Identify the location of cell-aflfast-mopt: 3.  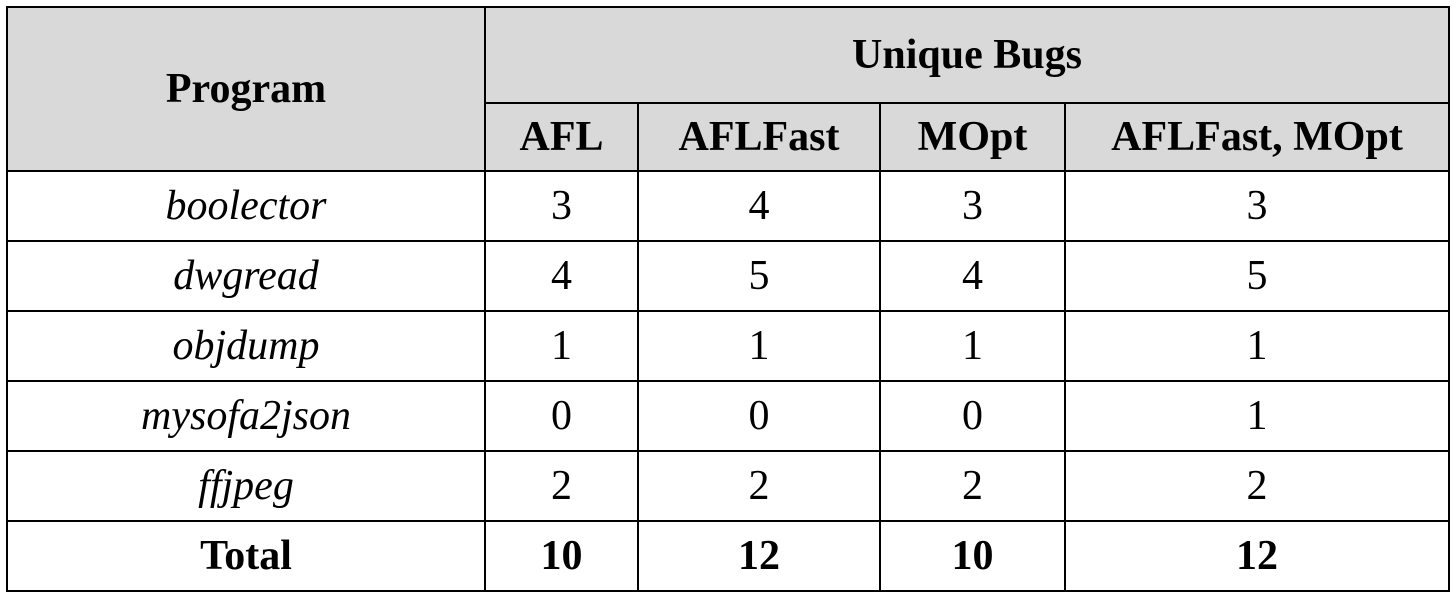
(1257, 206).